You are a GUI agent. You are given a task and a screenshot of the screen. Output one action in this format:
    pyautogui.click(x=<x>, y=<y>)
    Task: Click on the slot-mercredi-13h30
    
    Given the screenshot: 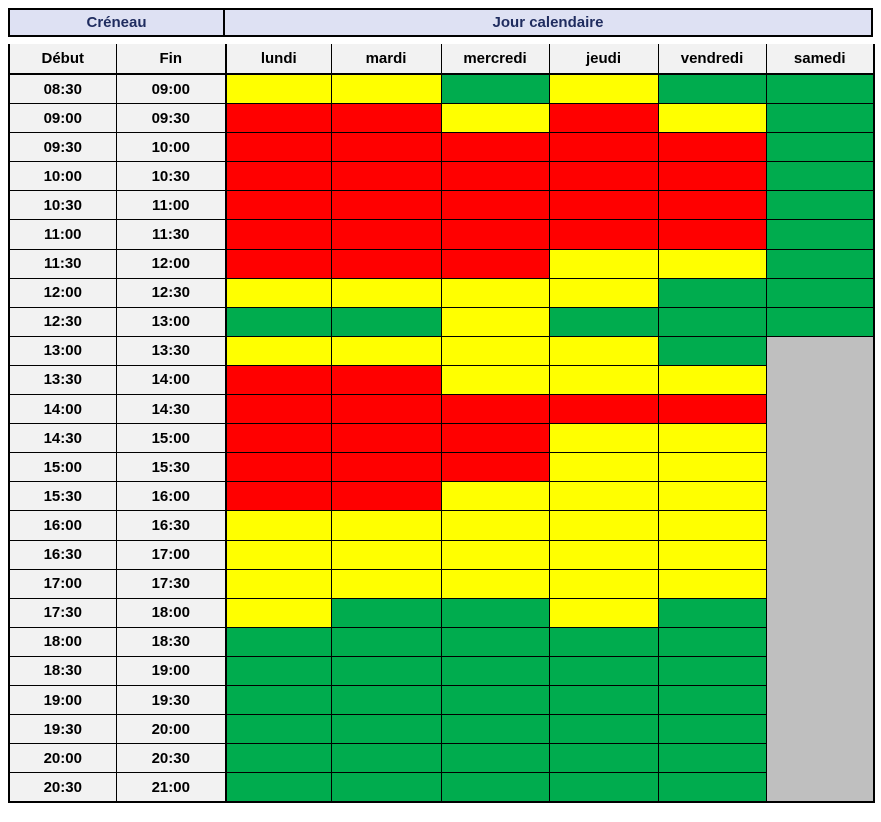 What is the action you would take?
    pyautogui.click(x=495, y=380)
    